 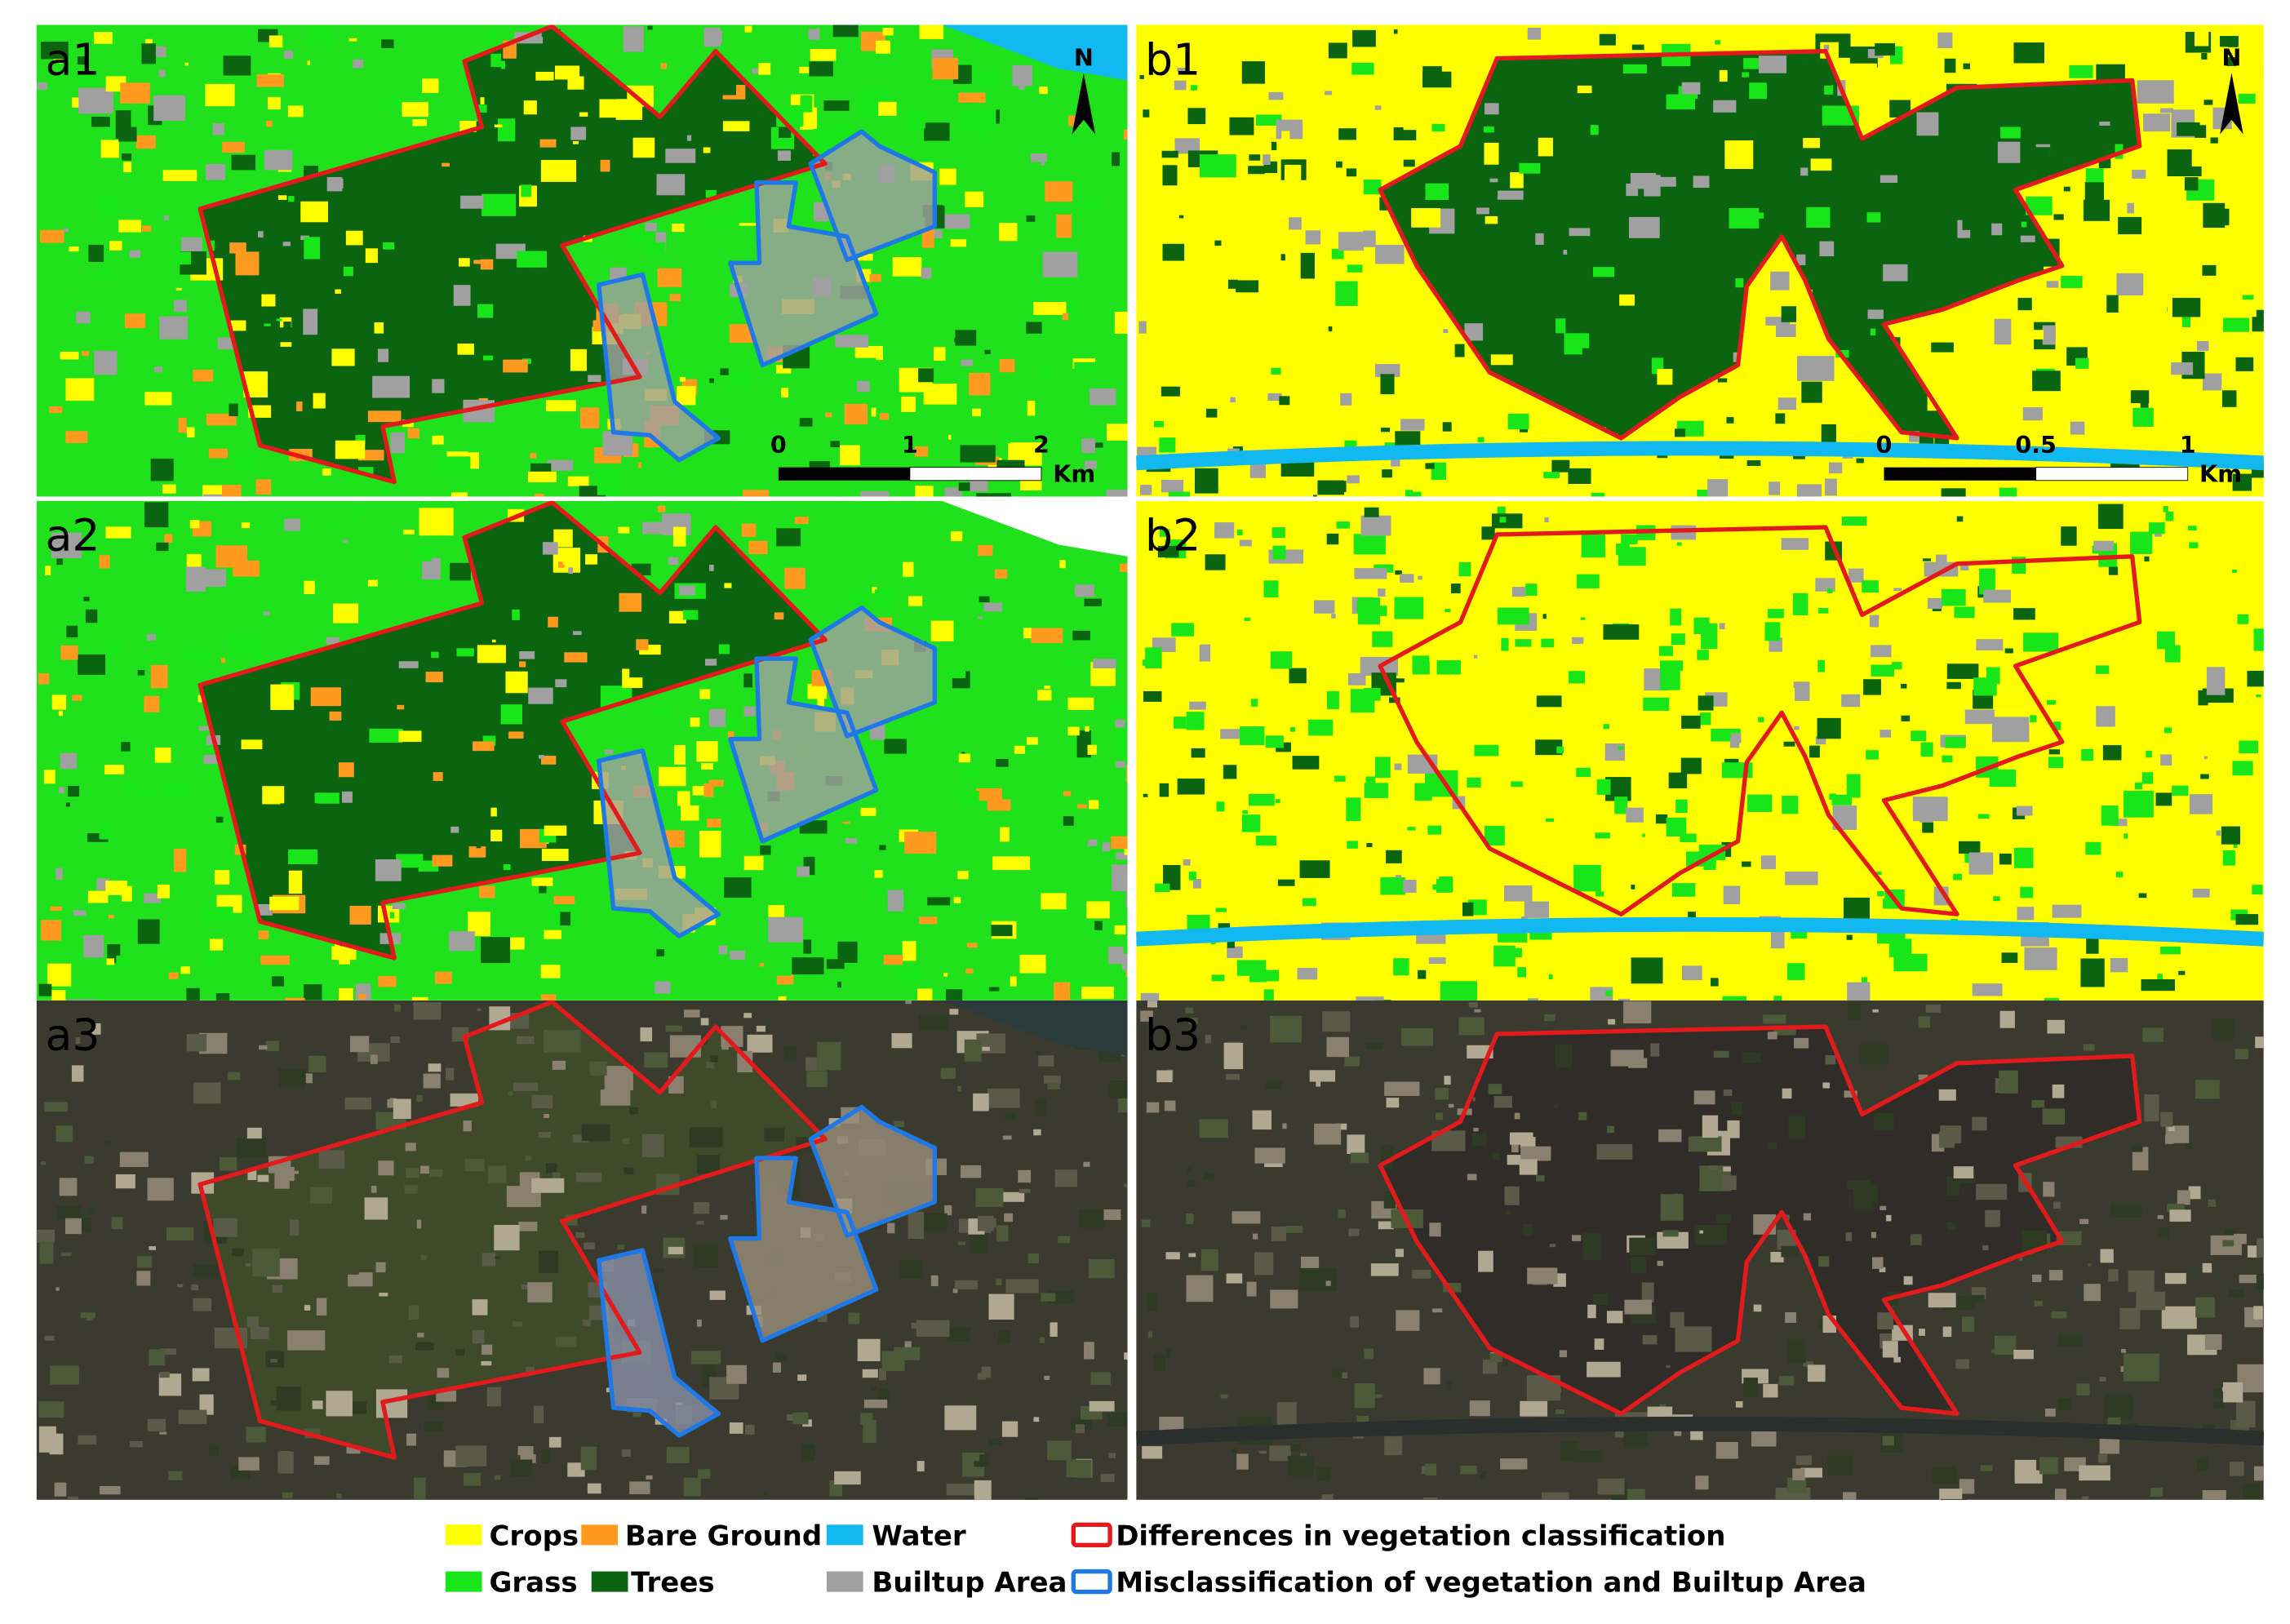 What do you see at coordinates (582, 1250) in the screenshot?
I see `map-panel: a3` at bounding box center [582, 1250].